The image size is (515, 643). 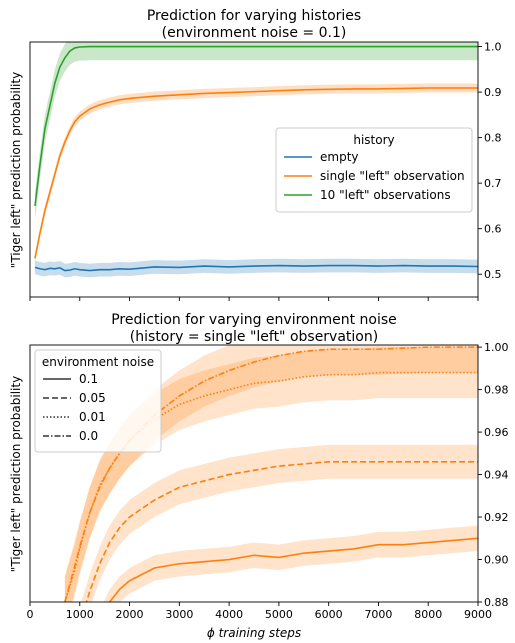 What do you see at coordinates (496, 602) in the screenshot?
I see `y-tick-label: 0.88` at bounding box center [496, 602].